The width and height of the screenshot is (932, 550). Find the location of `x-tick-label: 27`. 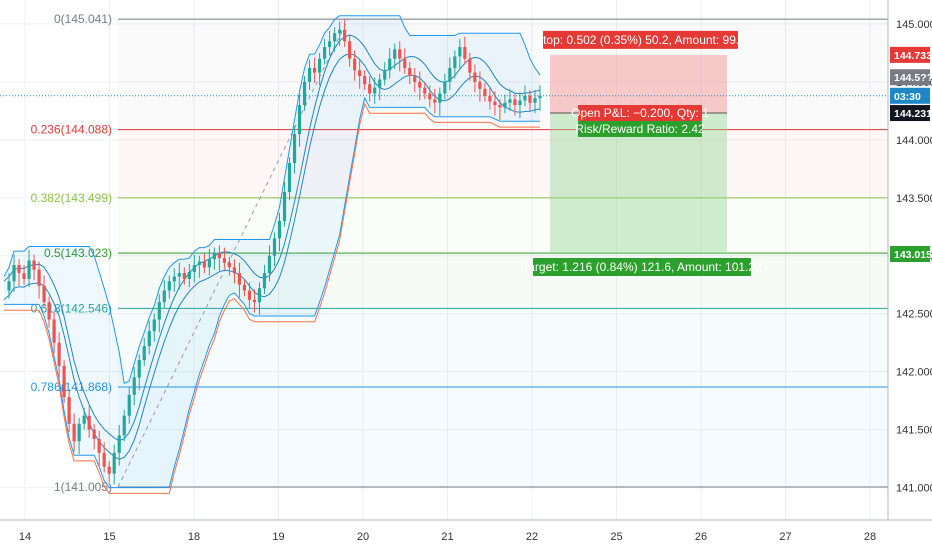

x-tick-label: 27 is located at coordinates (785, 537).